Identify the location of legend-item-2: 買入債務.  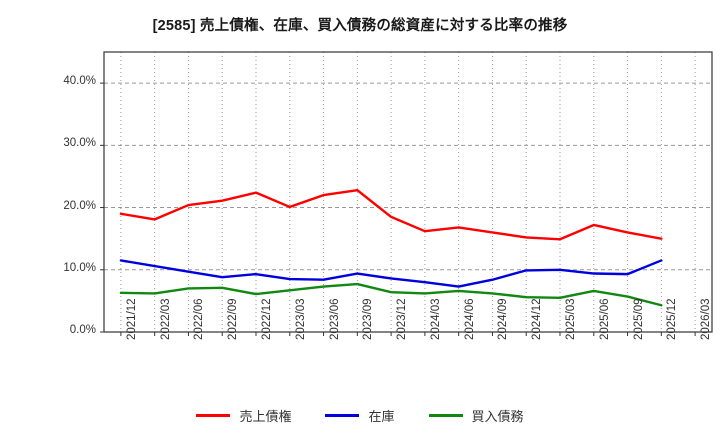
(476, 415).